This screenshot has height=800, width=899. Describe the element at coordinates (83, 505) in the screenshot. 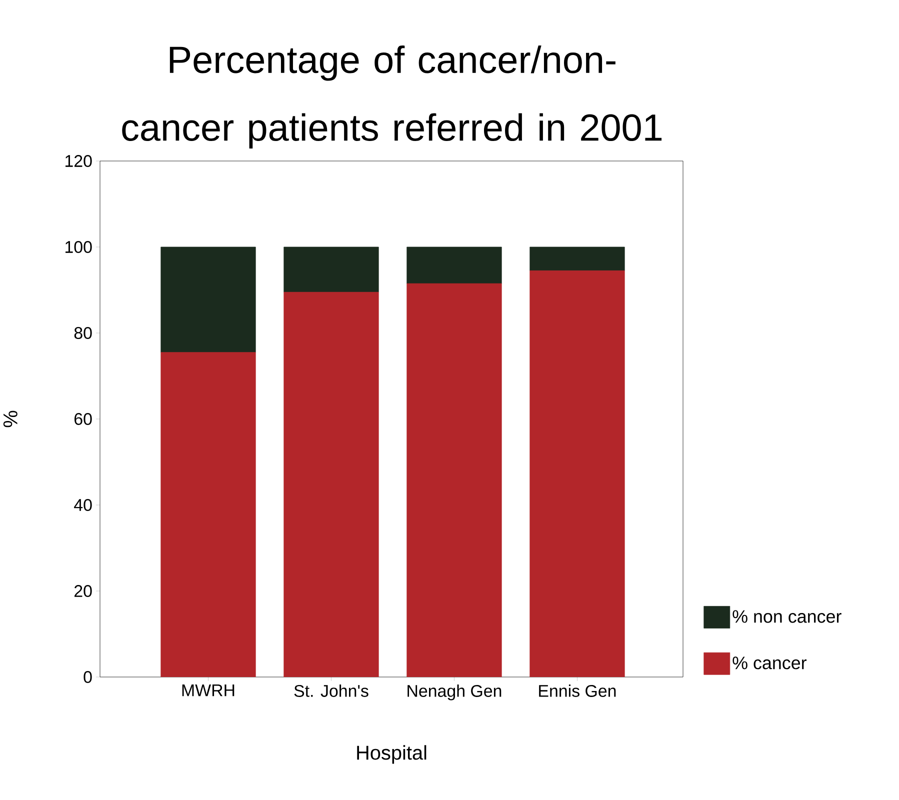

I see `y-tick-label: 40` at that location.